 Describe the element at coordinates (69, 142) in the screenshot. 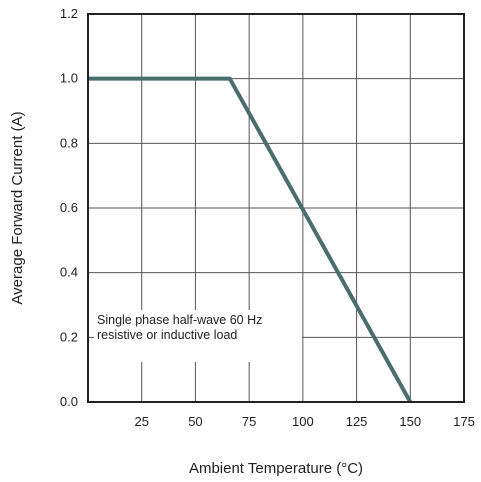

I see `y-tick-label-4: 0.8` at that location.